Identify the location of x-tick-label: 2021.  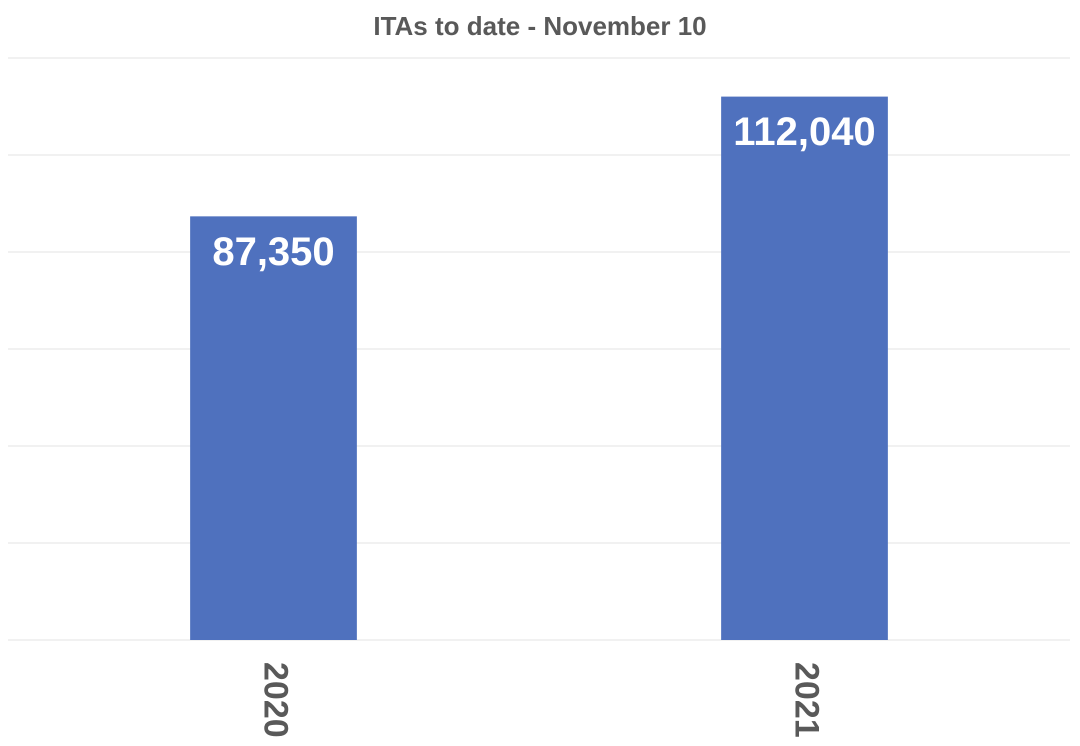
(807, 700).